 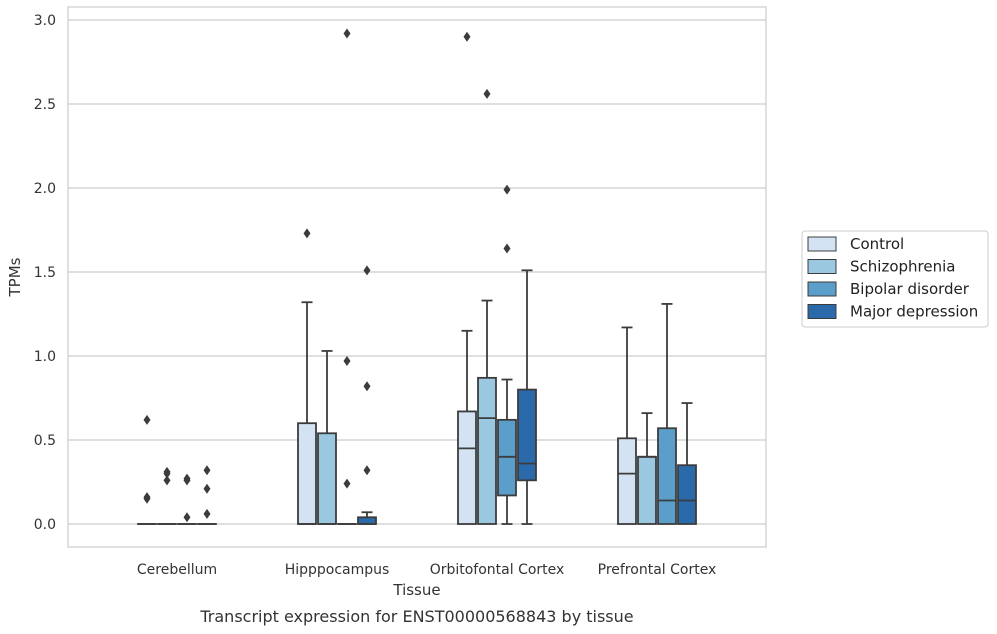 What do you see at coordinates (45, 441) in the screenshot?
I see `y-tick-label: 0.5` at bounding box center [45, 441].